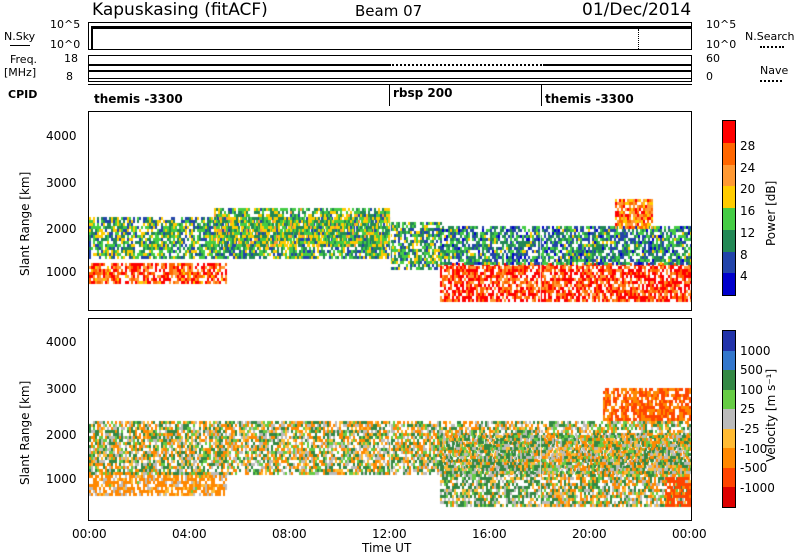  Describe the element at coordinates (748, 211) in the screenshot. I see `power-cb-tick-16: 16` at that location.